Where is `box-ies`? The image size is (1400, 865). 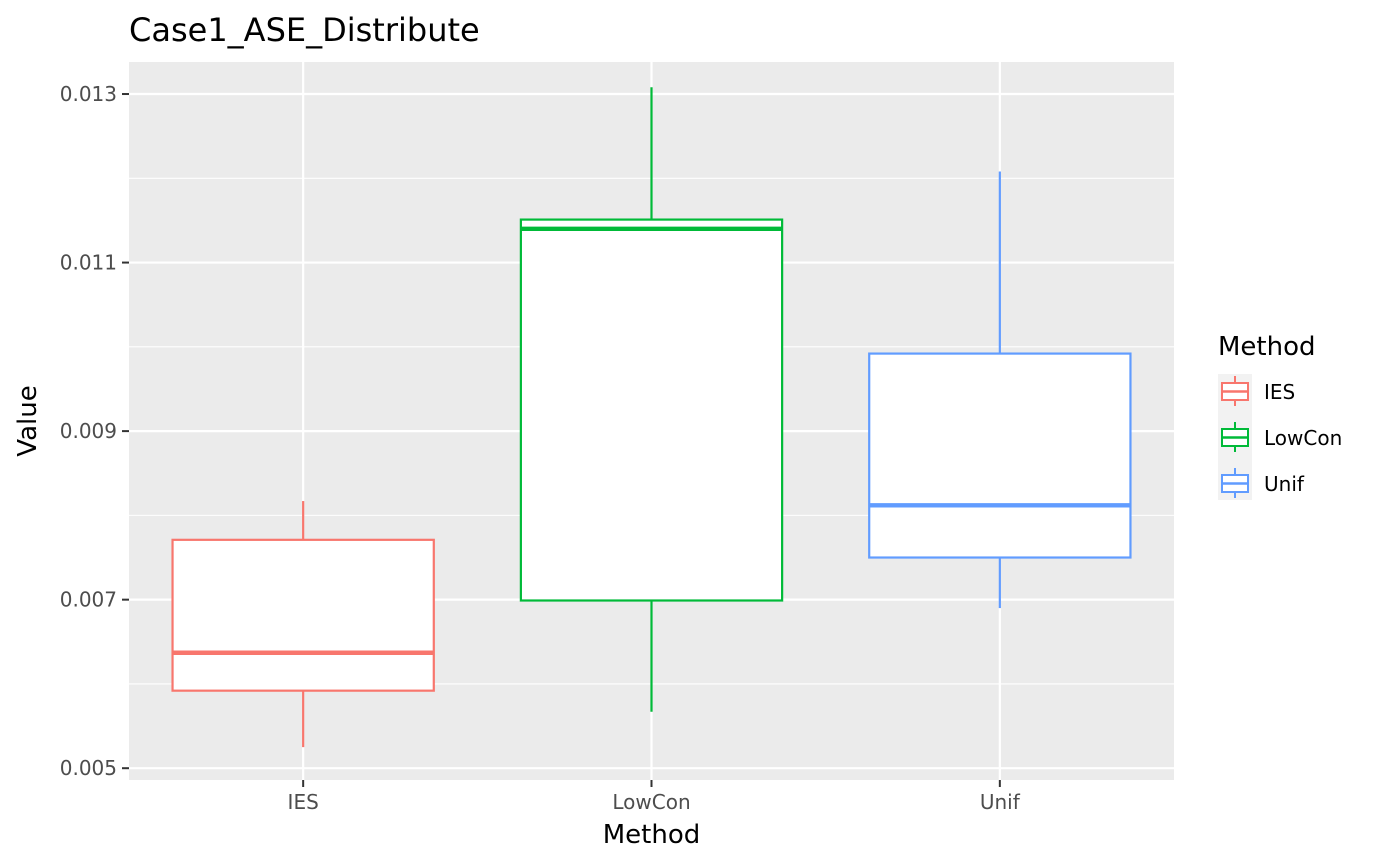 box-ies is located at coordinates (303, 624).